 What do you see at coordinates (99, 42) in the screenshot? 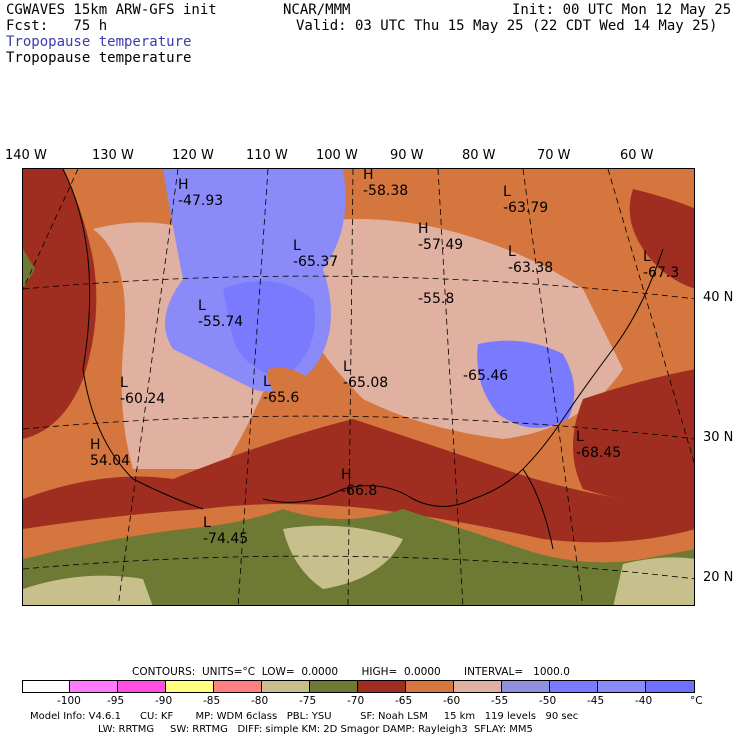
I see `field-title-primary: Tropopause temperature` at bounding box center [99, 42].